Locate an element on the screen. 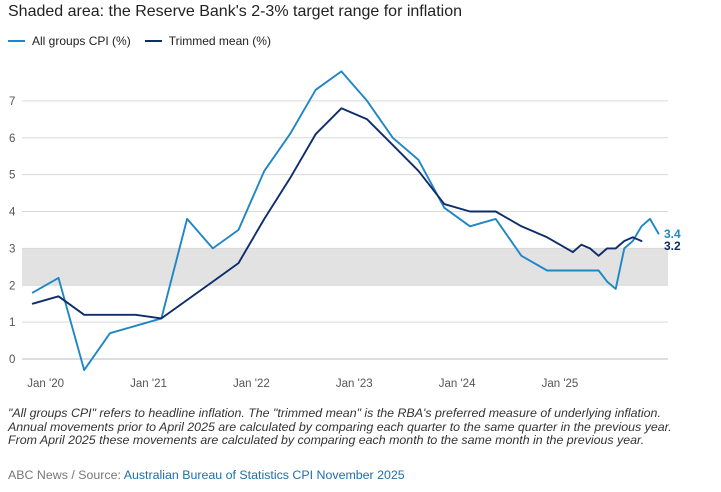 This screenshot has width=721, height=492. x-tick-label: Jan '20 is located at coordinates (45, 384).